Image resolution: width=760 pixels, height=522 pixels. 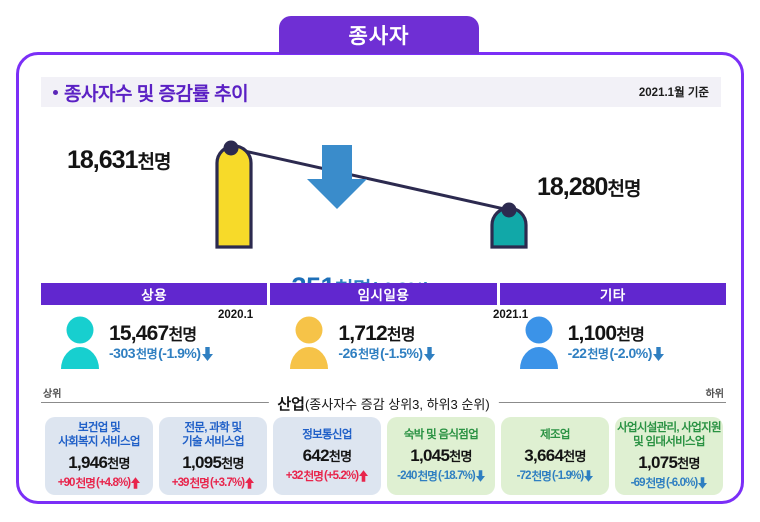 What do you see at coordinates (714, 394) in the screenshot?
I see `rank-label-bottom: 하위` at bounding box center [714, 394].